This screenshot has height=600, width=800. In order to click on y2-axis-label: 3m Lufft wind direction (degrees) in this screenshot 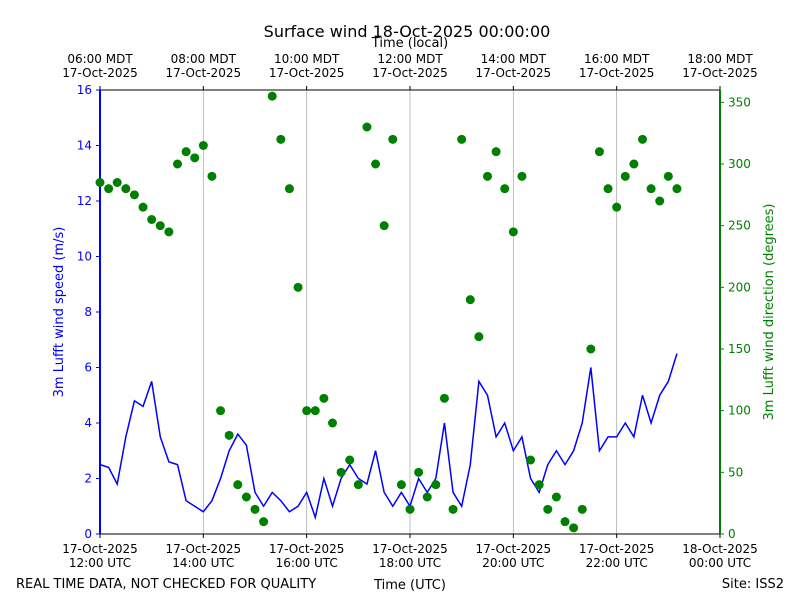, I will do `click(769, 312)`.